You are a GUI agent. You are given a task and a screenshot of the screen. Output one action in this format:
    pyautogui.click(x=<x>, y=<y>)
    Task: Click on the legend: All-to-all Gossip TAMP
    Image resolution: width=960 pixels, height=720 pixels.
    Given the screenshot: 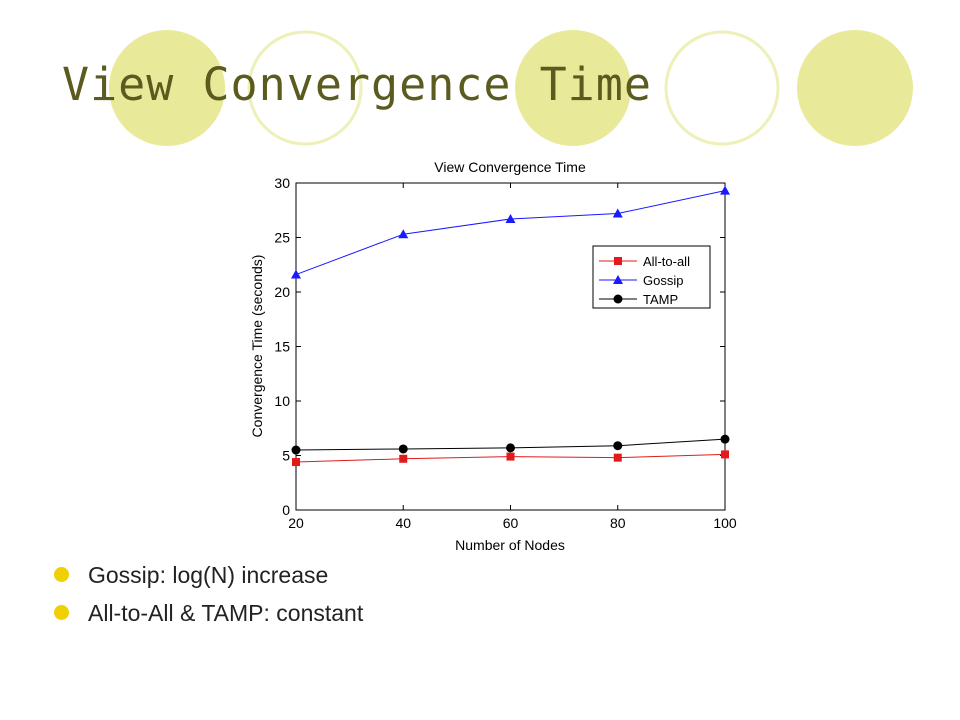 What is the action you would take?
    pyautogui.click(x=651, y=277)
    